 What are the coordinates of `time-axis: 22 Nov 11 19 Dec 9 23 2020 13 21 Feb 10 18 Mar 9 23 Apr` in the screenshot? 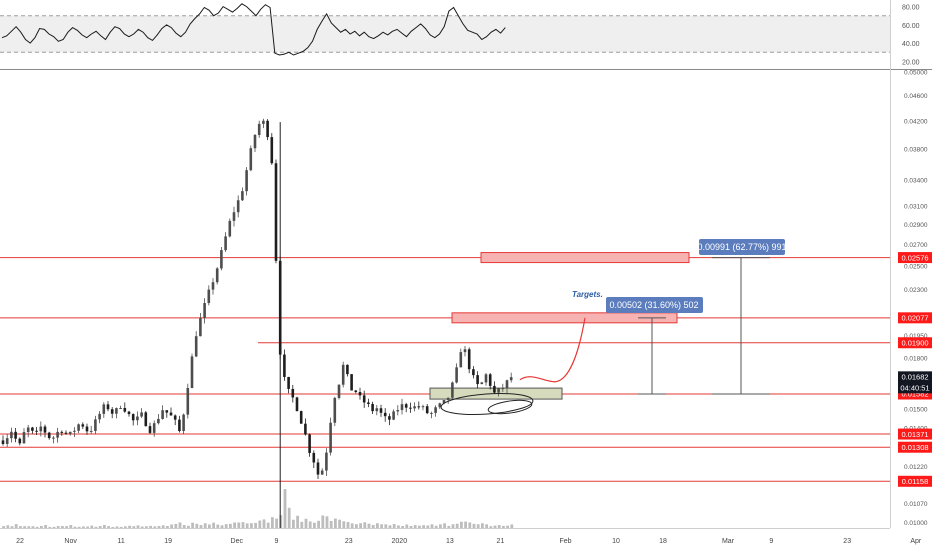 It's located at (469, 541).